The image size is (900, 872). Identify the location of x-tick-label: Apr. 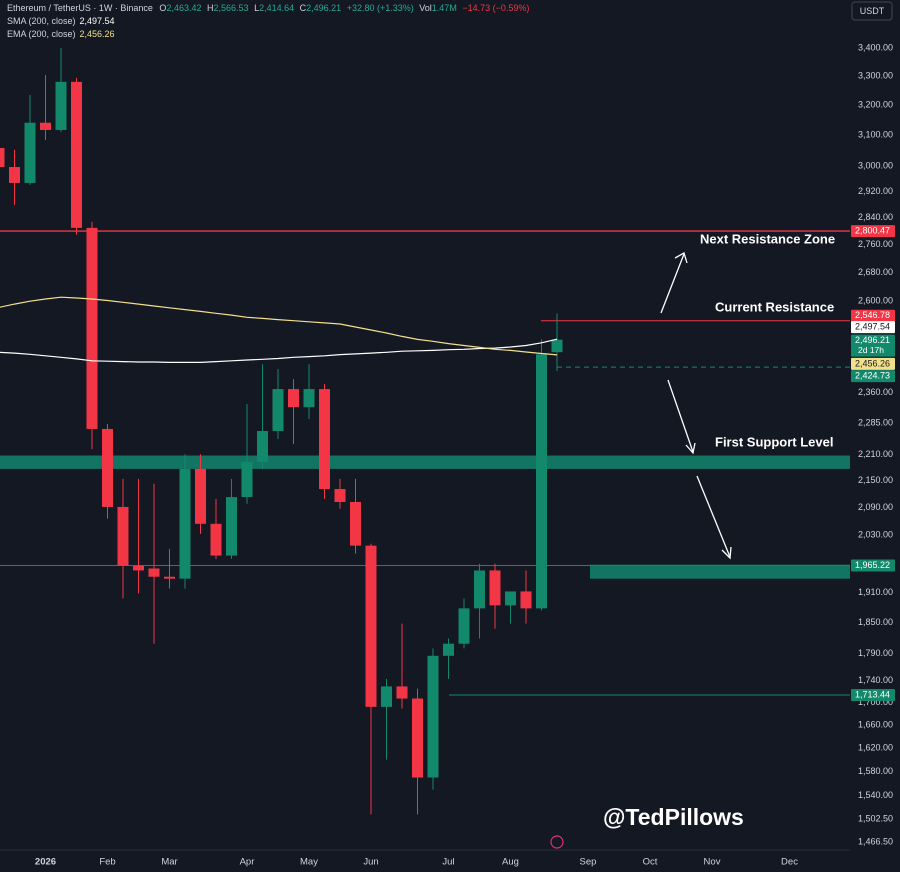
(247, 862).